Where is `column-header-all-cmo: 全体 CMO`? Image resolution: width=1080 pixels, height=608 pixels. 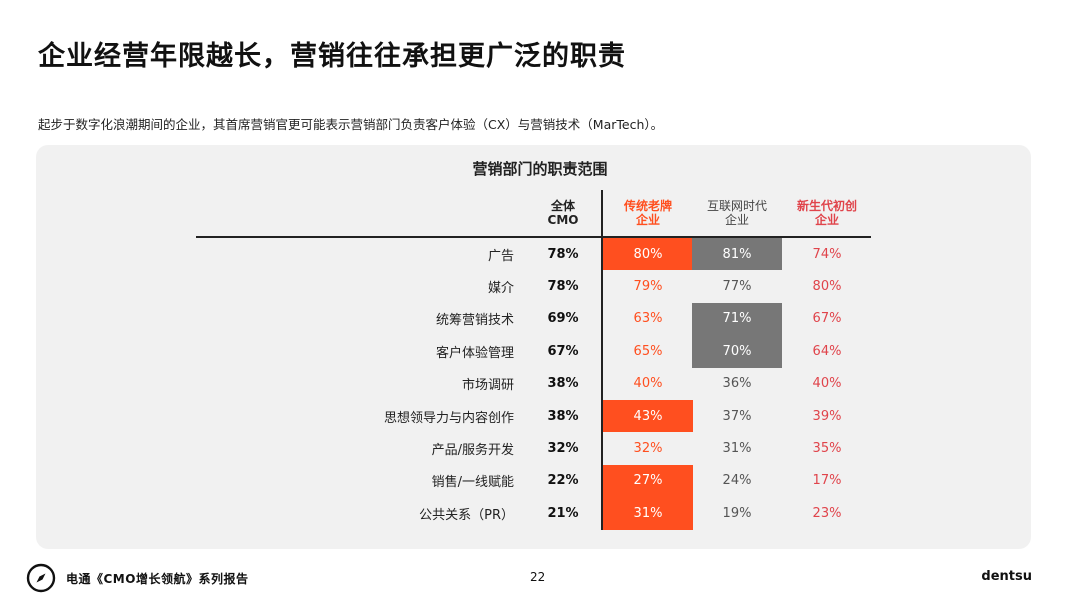 column-header-all-cmo: 全体 CMO is located at coordinates (563, 213).